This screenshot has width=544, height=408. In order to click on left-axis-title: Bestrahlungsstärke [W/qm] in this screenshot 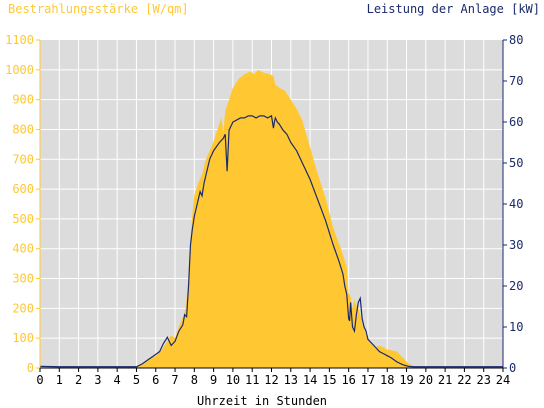, I will do `click(98, 9)`.